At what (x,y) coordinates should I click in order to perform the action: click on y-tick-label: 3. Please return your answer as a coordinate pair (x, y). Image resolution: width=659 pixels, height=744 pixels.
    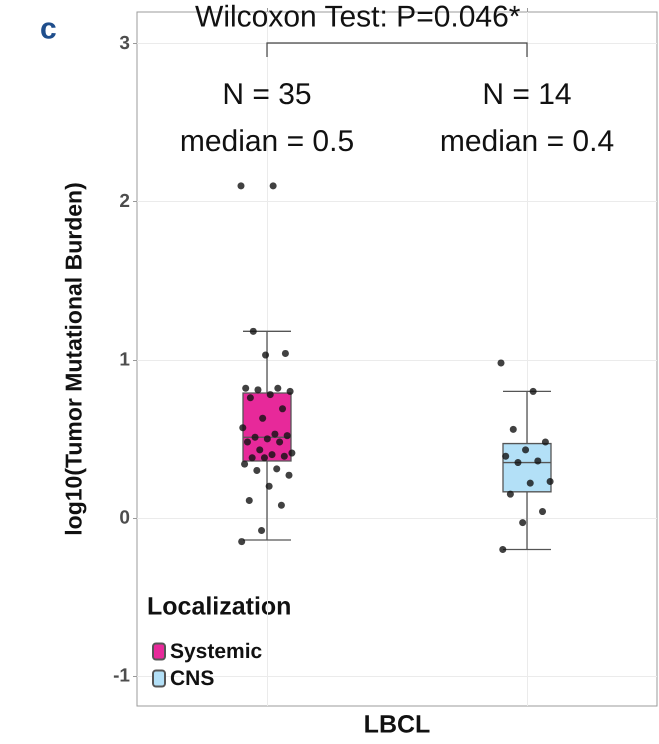
    Looking at the image, I should click on (124, 43).